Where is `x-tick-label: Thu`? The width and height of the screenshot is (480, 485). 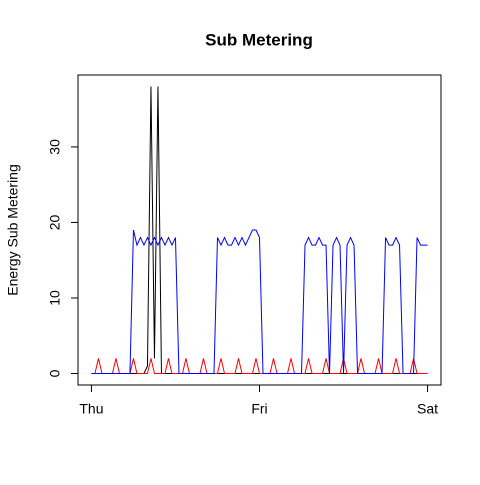
x-tick-label: Thu is located at coordinates (91, 409).